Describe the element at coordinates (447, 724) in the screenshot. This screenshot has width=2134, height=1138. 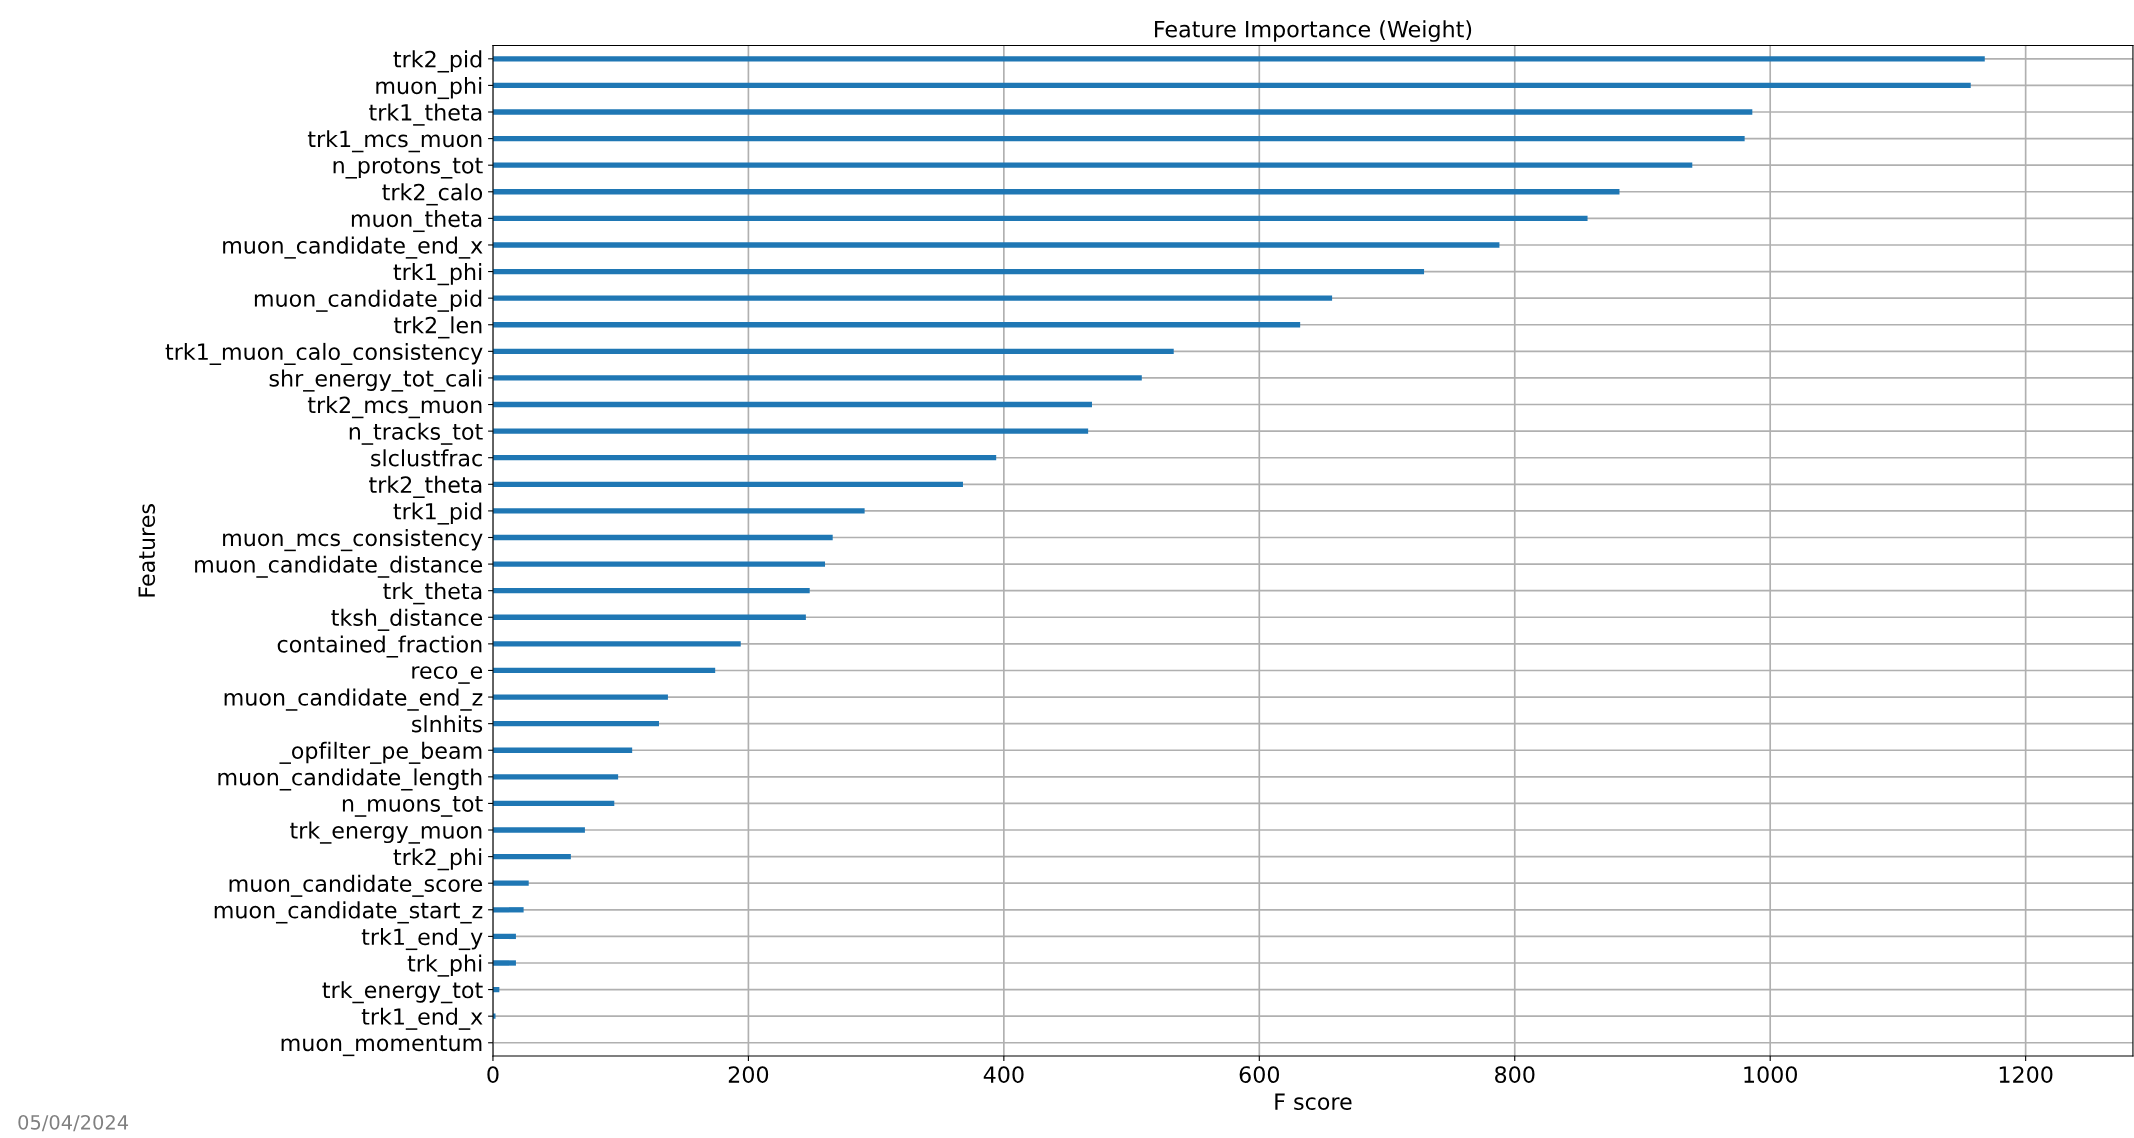
I see `y-tick-label: slnhits` at that location.